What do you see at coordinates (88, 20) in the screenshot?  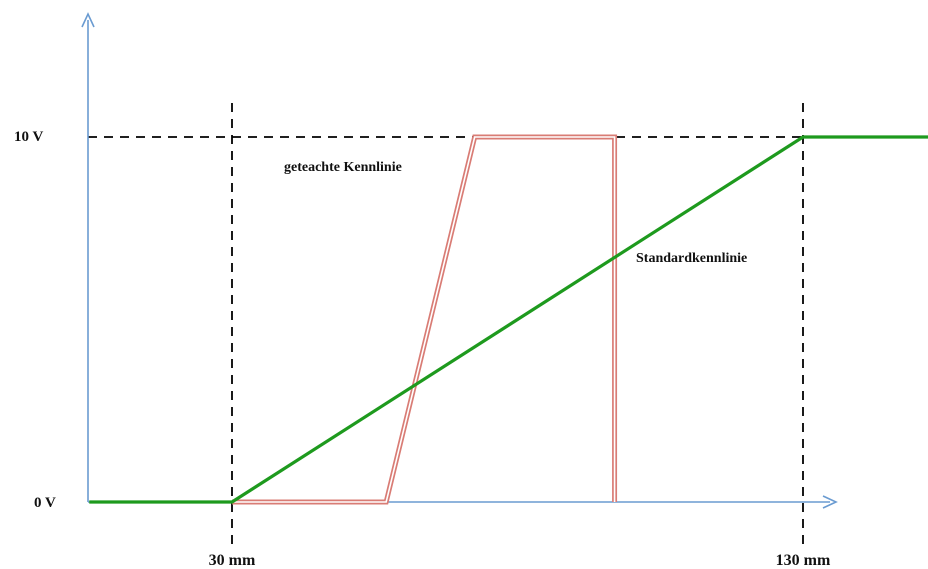 I see `y-axis-arrow` at bounding box center [88, 20].